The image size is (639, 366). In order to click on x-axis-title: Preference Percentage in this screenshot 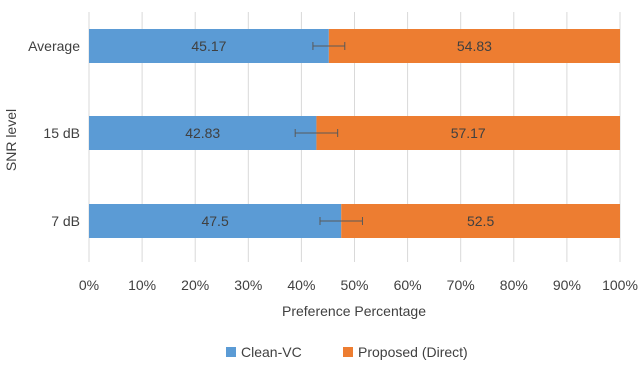, I will do `click(354, 311)`.